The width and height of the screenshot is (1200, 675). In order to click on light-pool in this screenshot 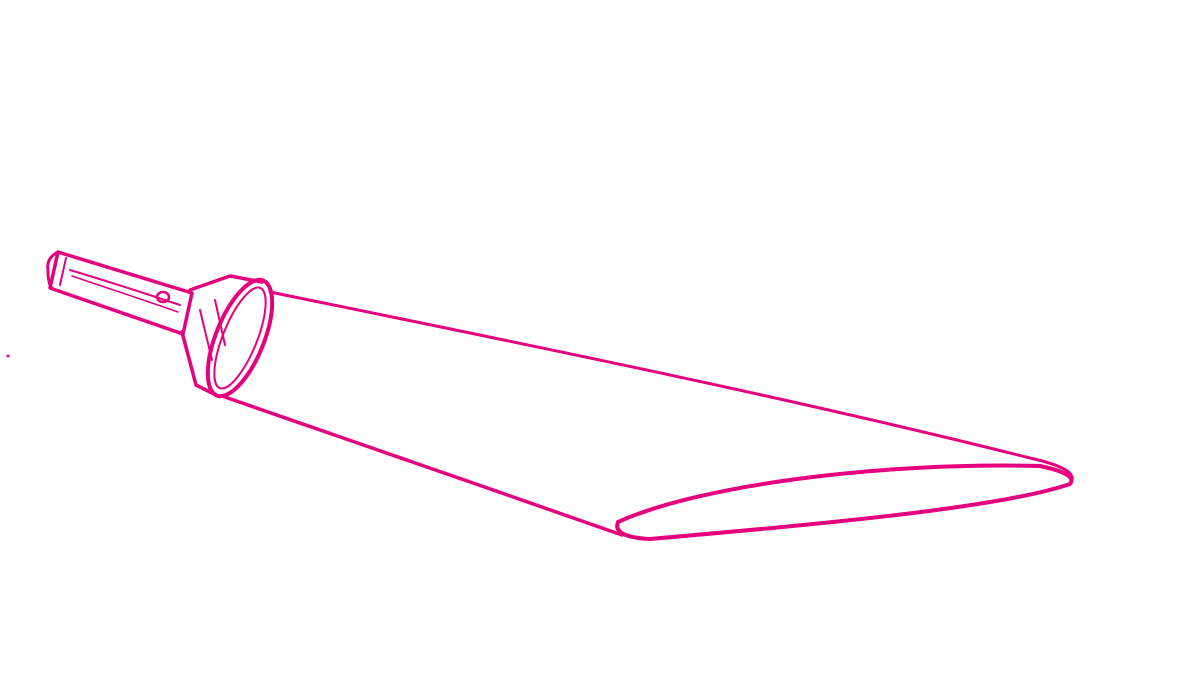, I will do `click(844, 502)`.